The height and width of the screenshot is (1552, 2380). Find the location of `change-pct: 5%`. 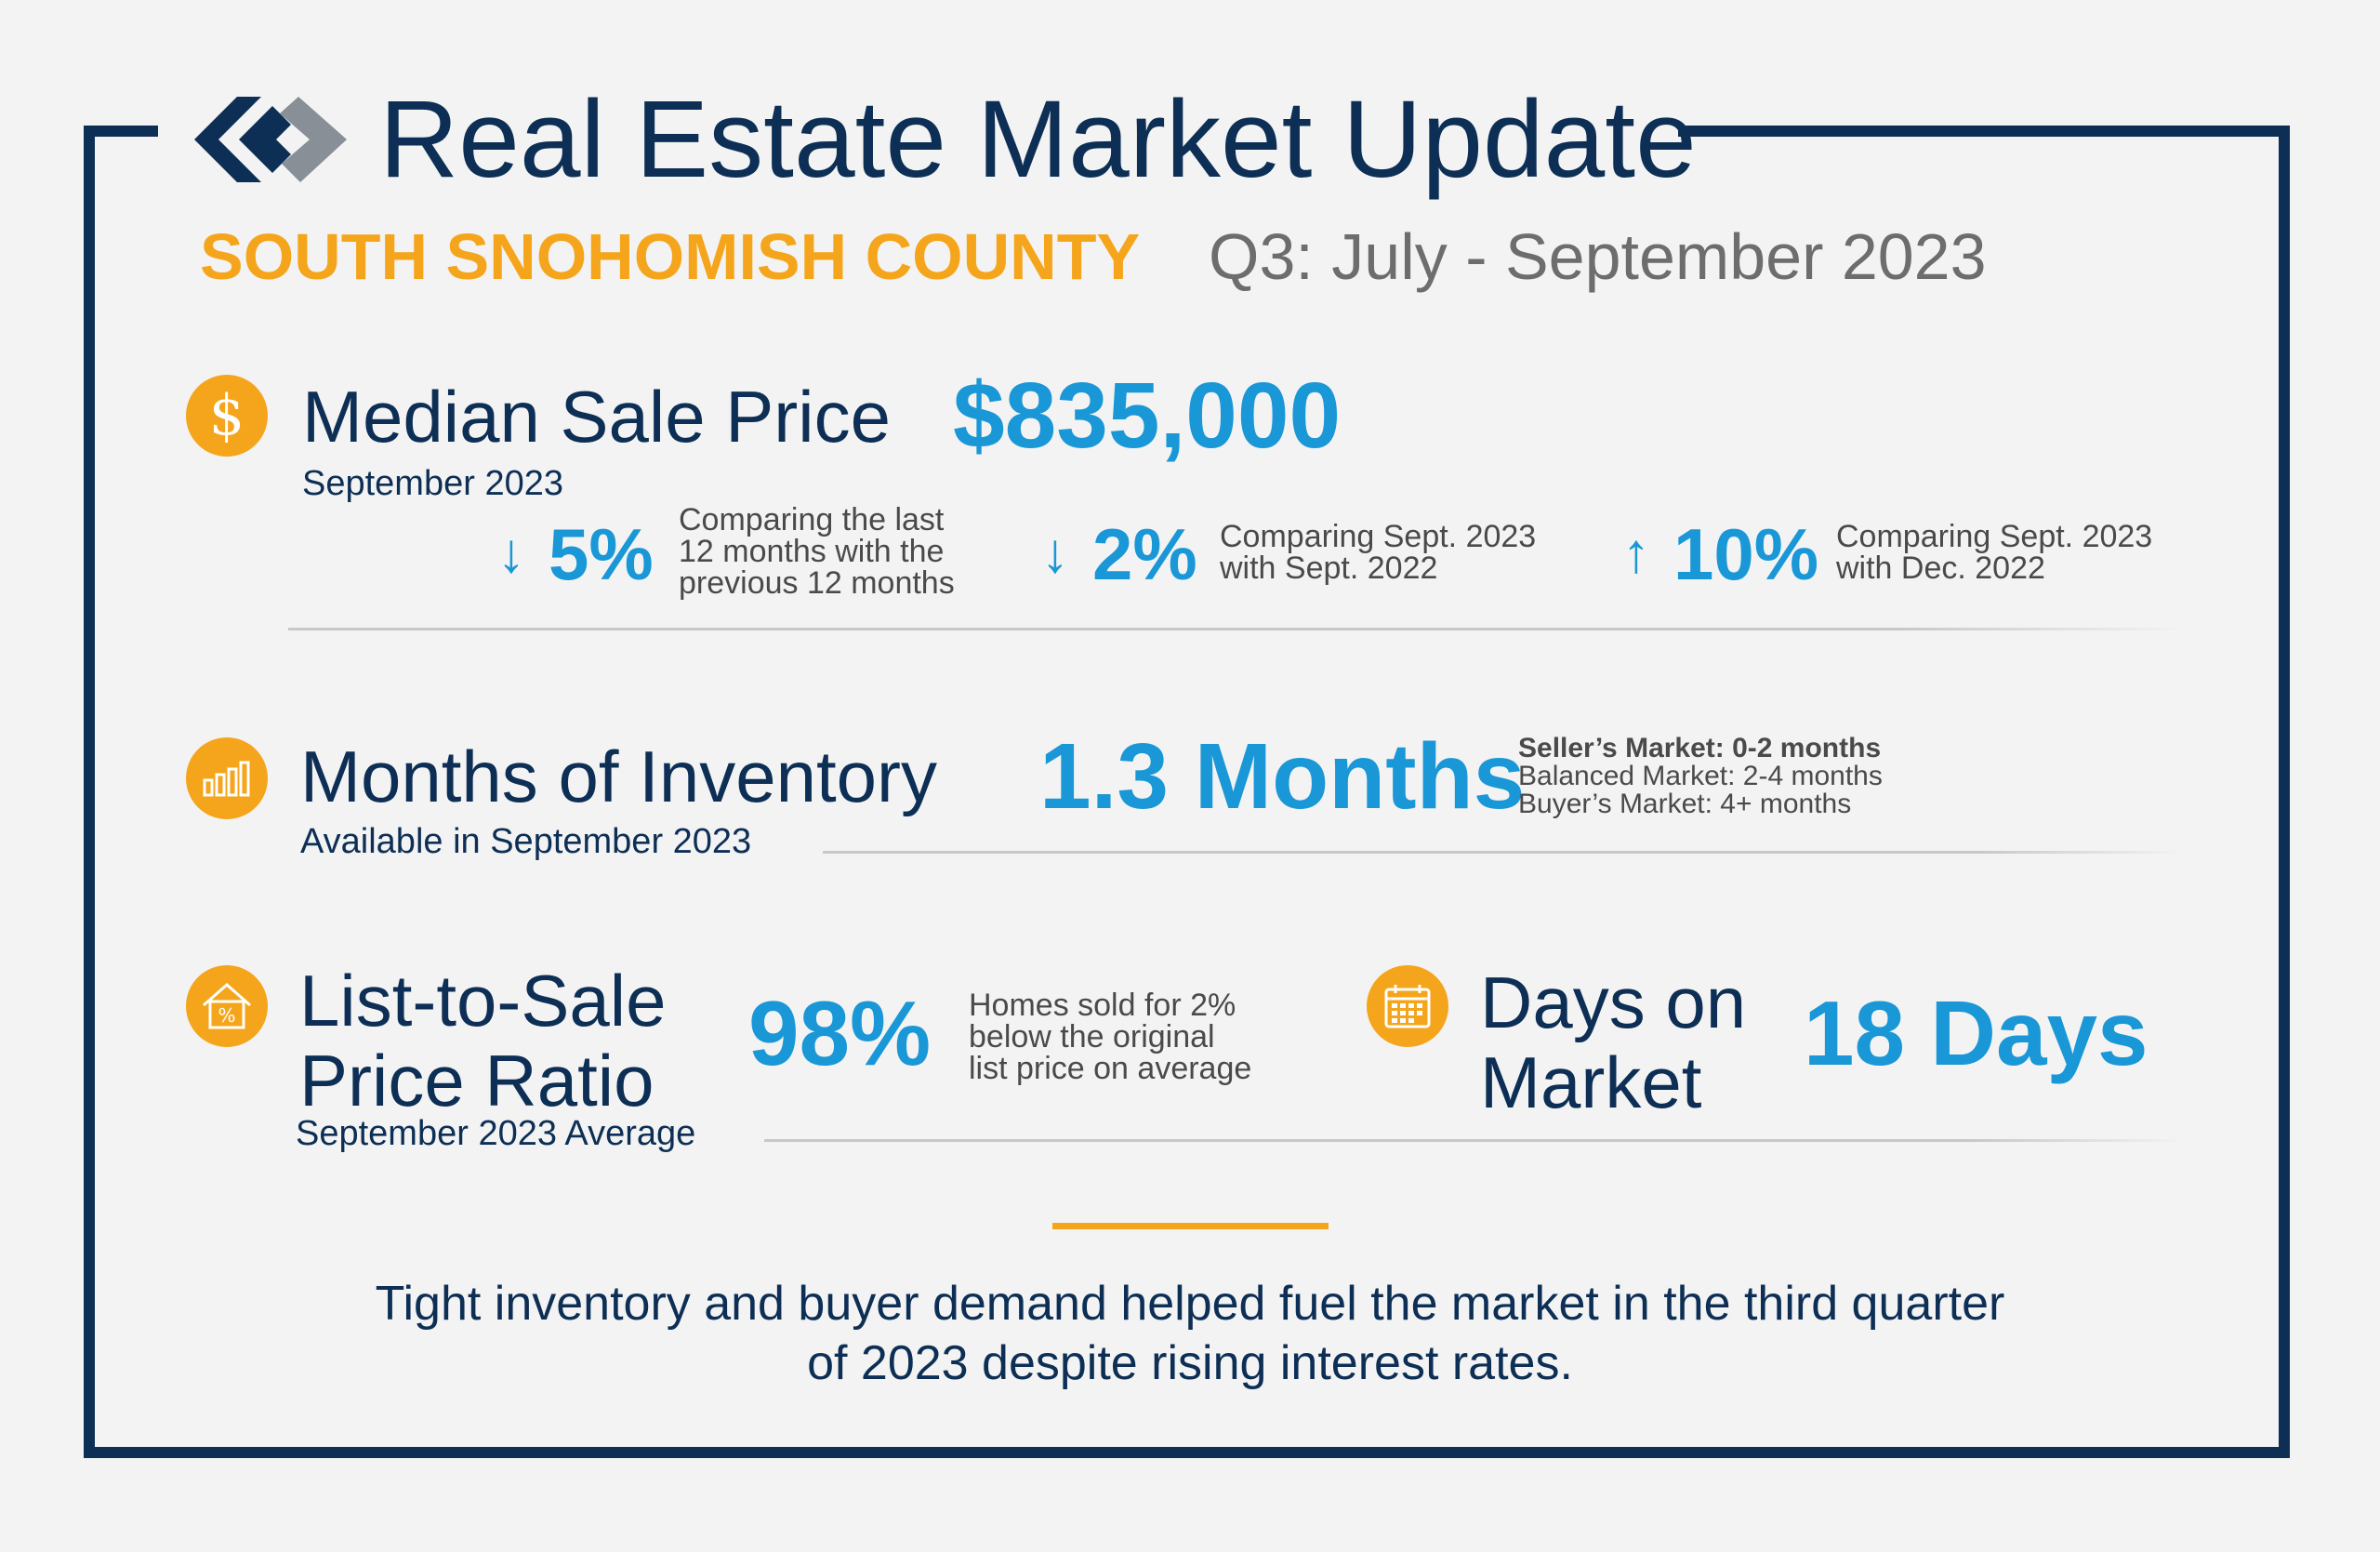

change-pct: 5% is located at coordinates (601, 554).